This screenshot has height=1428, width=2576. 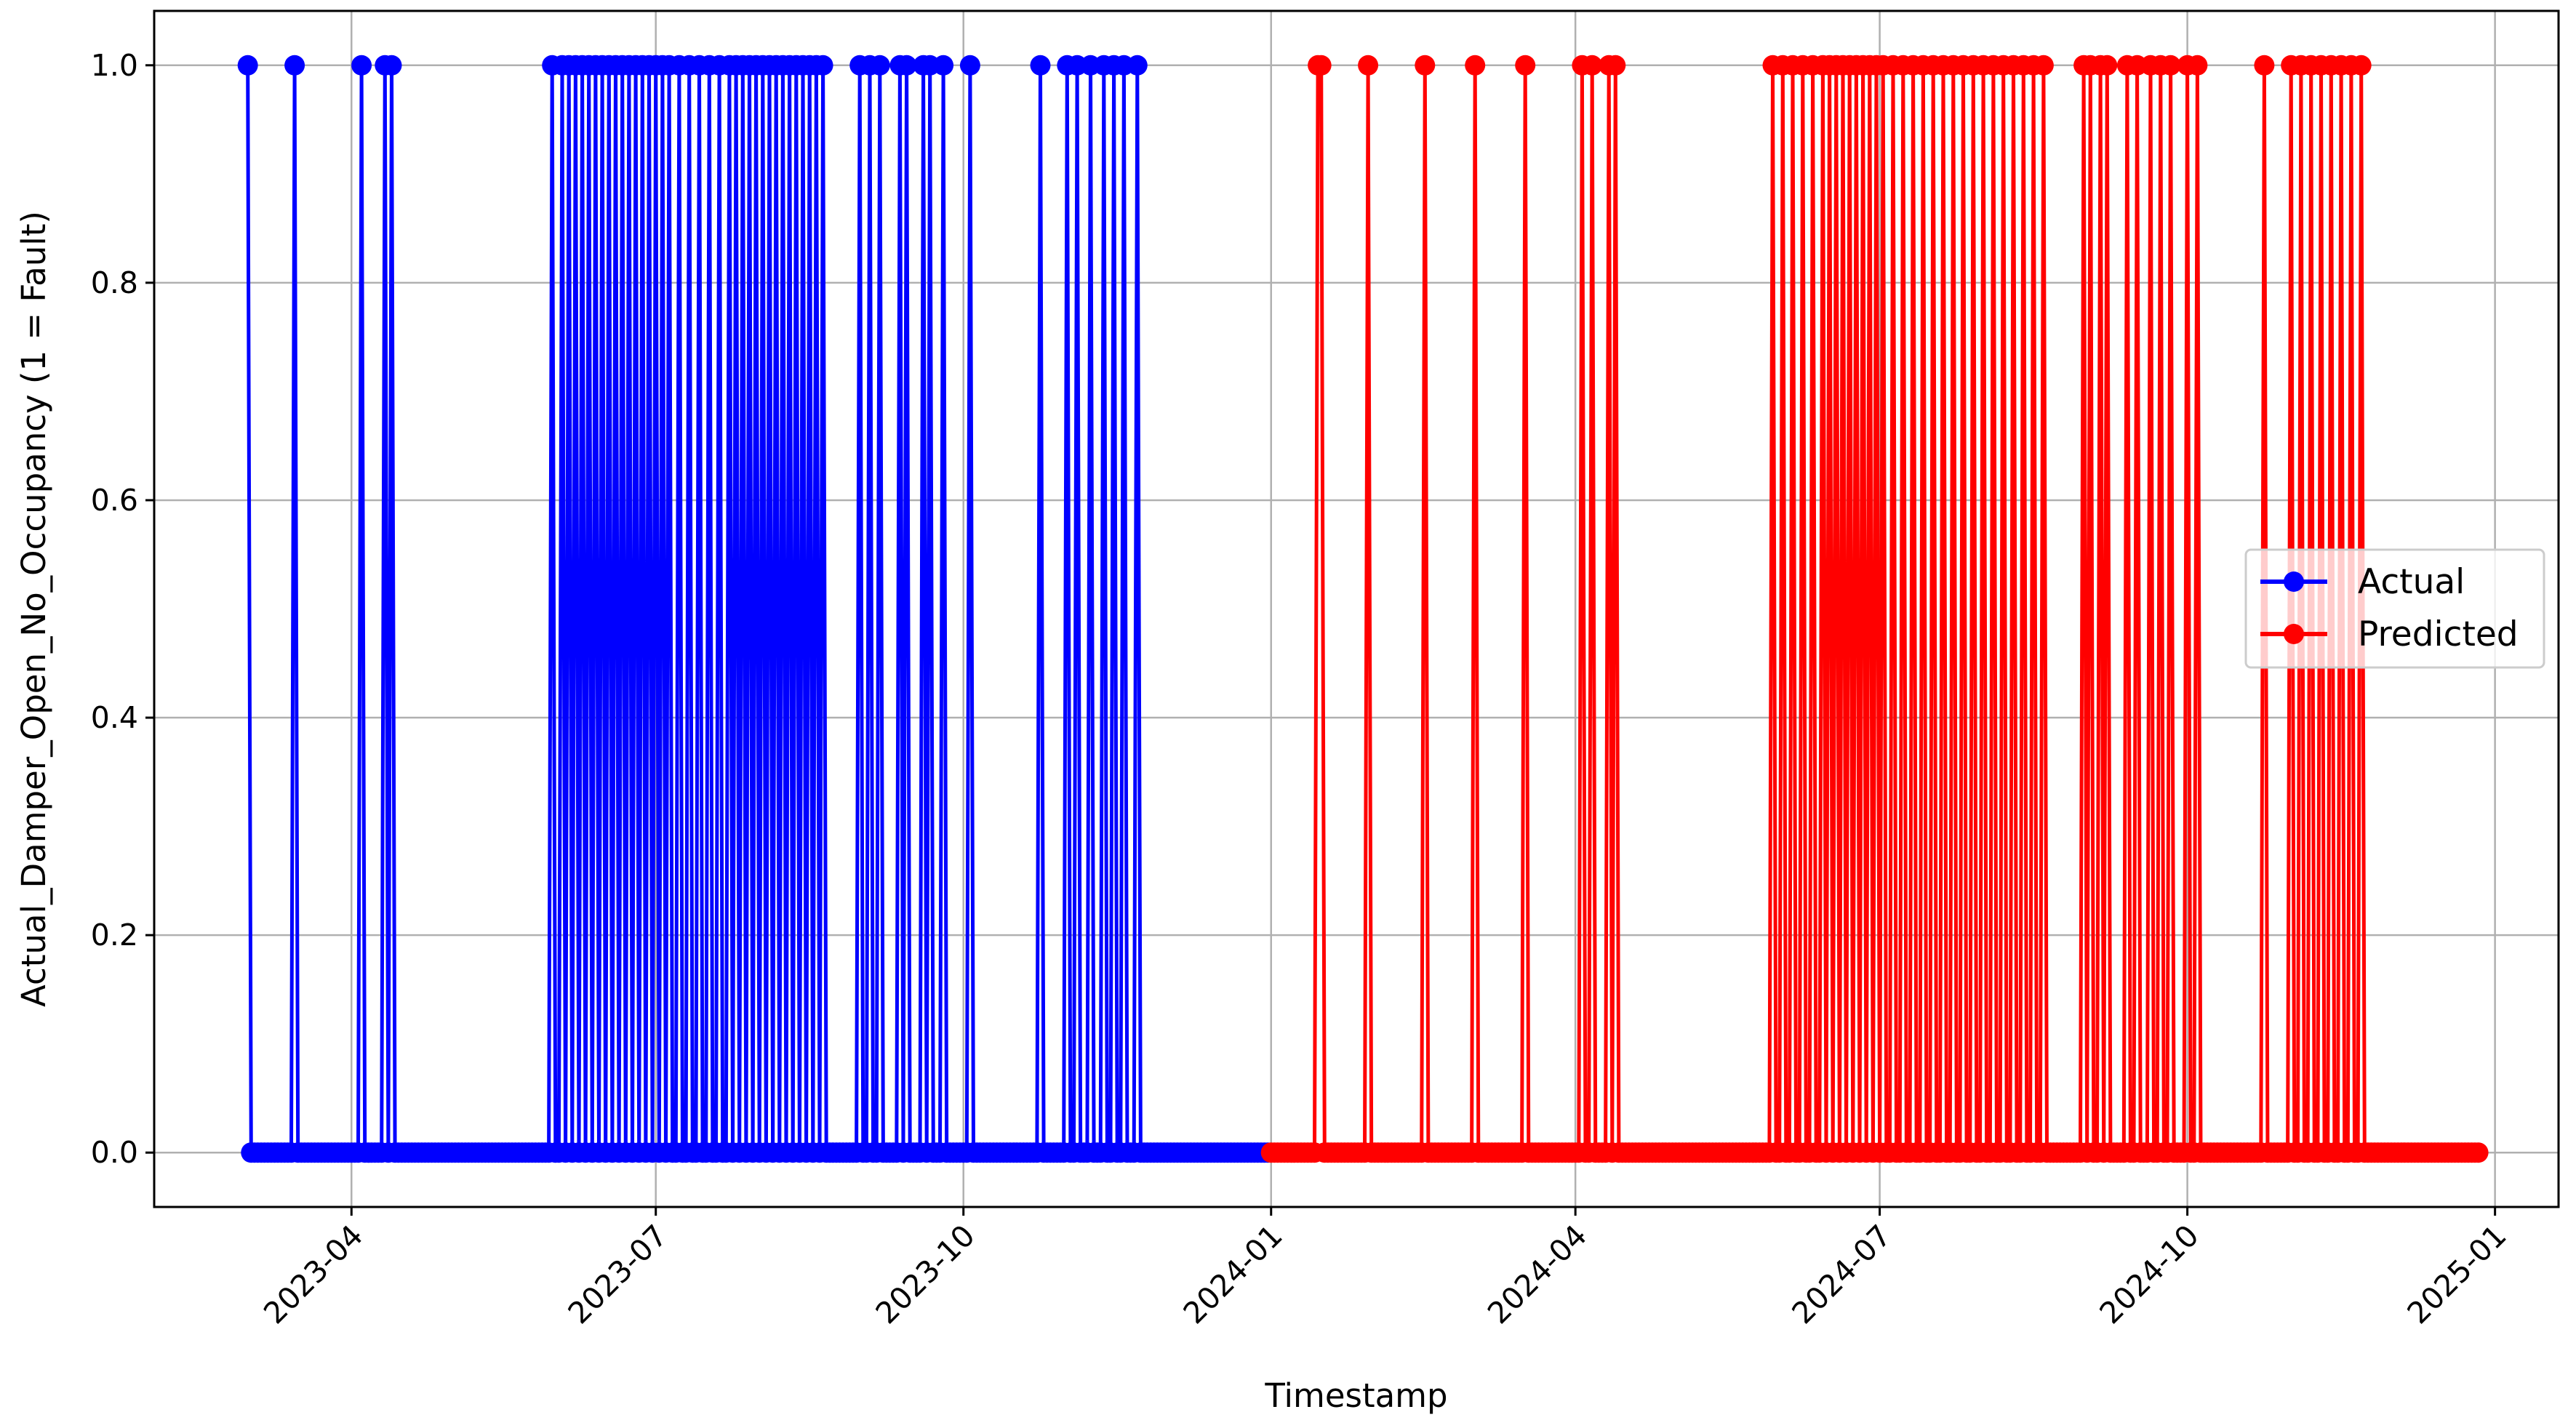 What do you see at coordinates (1537, 1274) in the screenshot?
I see `x-tick-label: 2024-04` at bounding box center [1537, 1274].